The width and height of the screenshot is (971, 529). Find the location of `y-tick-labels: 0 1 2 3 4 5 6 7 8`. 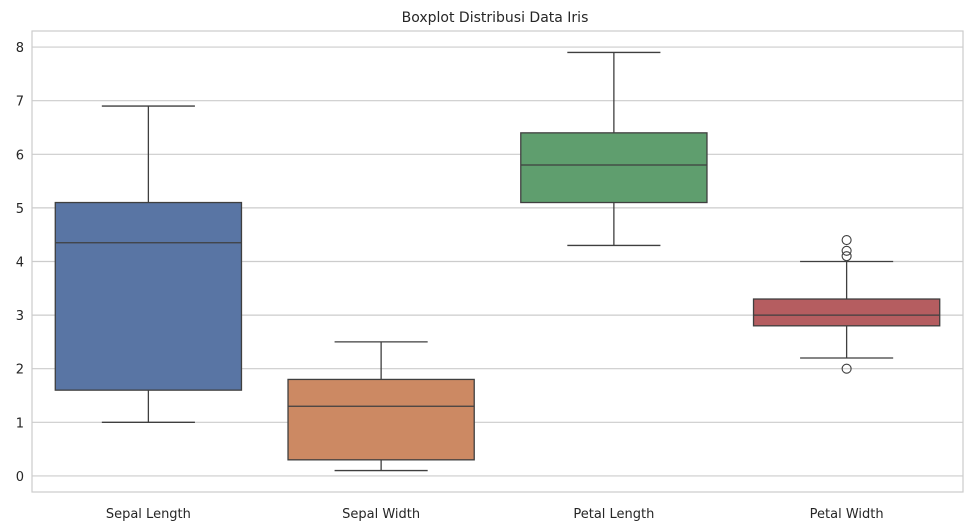

y-tick-labels: 0 1 2 3 4 5 6 7 8 is located at coordinates (20, 263).